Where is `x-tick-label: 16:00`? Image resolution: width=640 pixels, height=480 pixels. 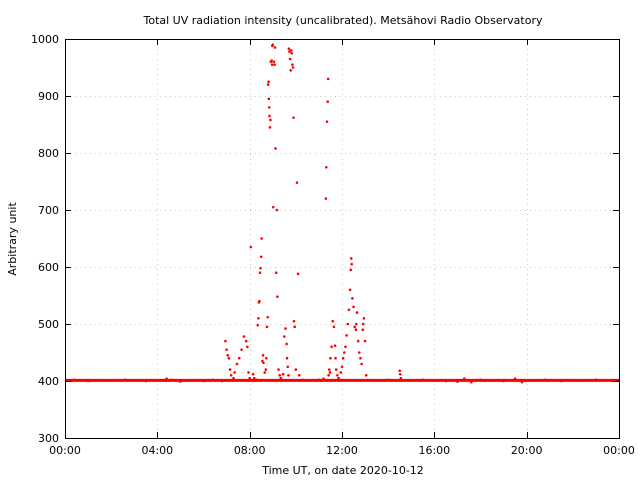
x-tick-label: 16:00 is located at coordinates (434, 450).